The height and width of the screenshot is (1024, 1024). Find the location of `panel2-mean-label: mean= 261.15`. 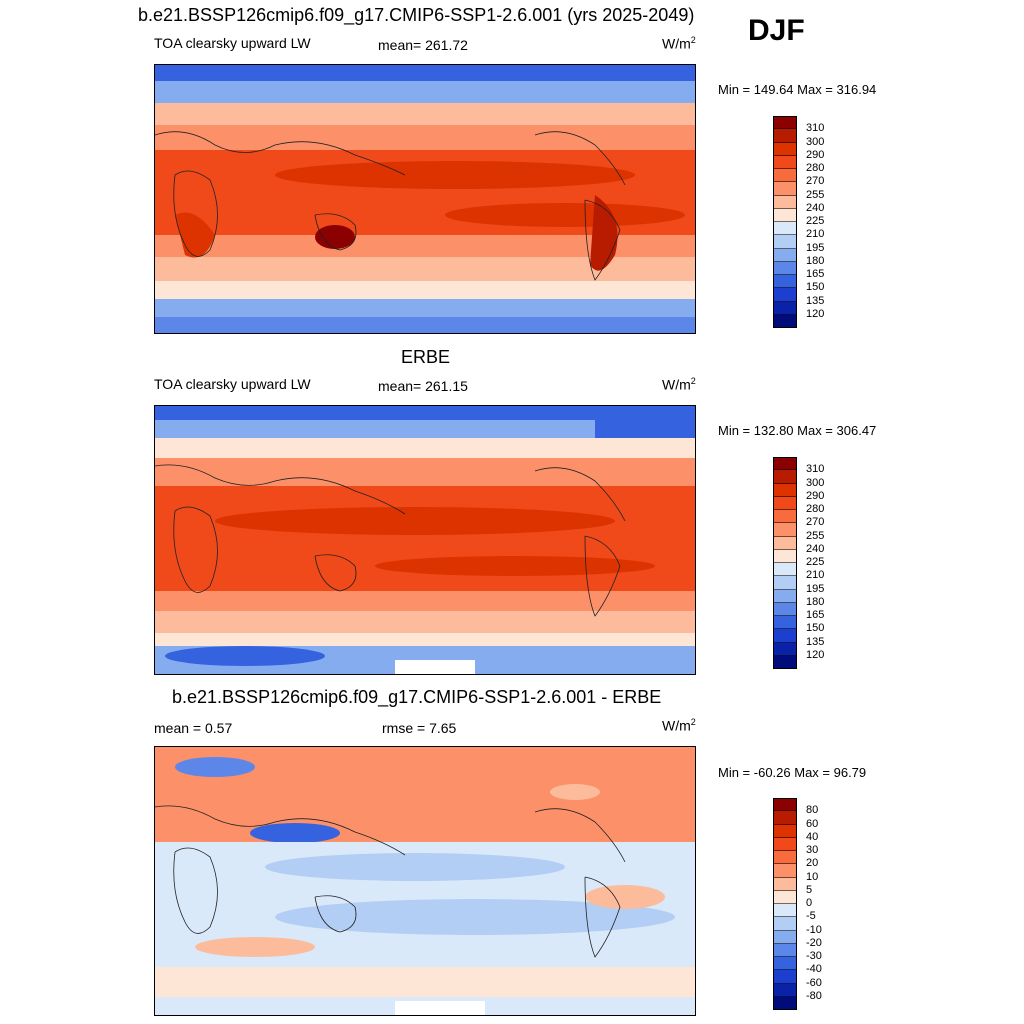

panel2-mean-label: mean= 261.15 is located at coordinates (423, 386).